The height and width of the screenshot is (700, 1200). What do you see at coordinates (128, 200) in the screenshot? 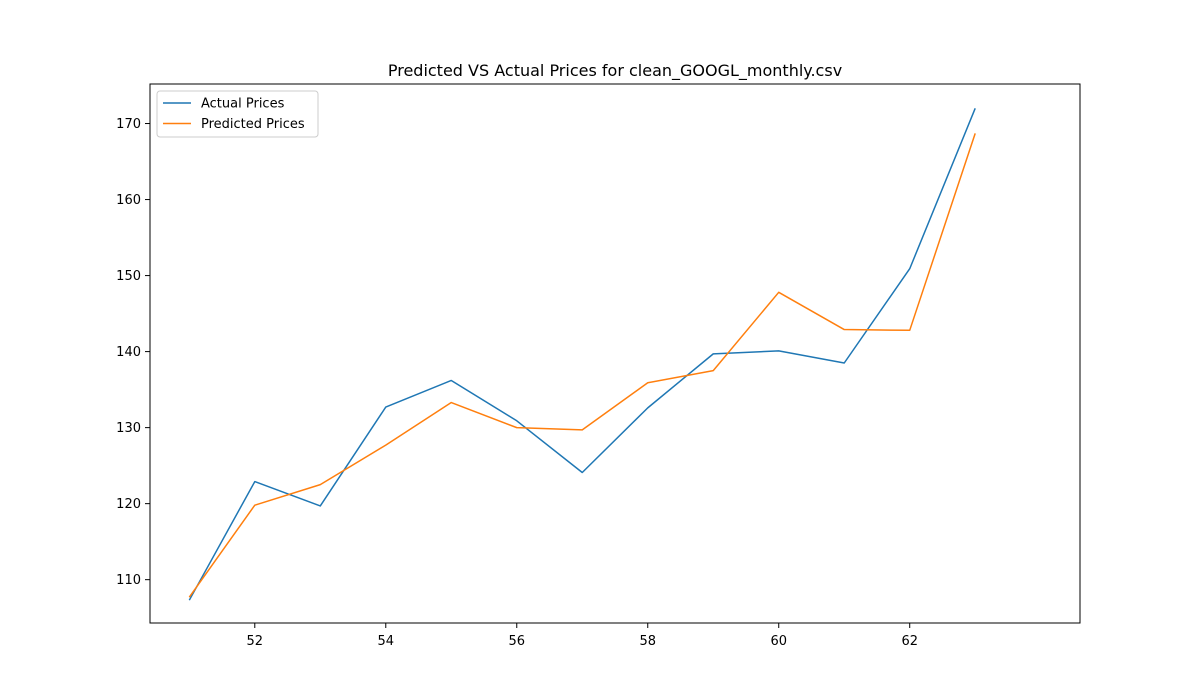
I see `y-tick-label: 160` at bounding box center [128, 200].